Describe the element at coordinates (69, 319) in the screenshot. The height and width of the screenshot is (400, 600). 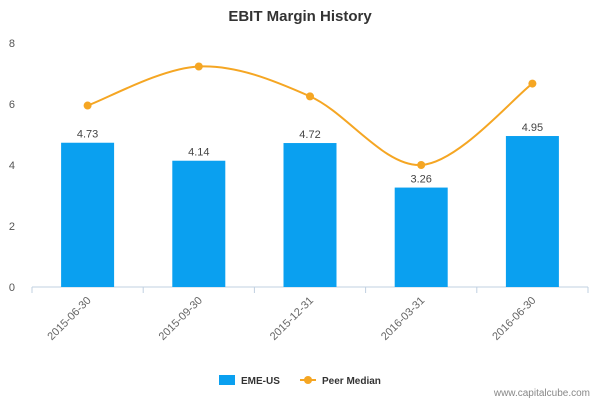
I see `x-tick-label: 2015-06-30` at that location.